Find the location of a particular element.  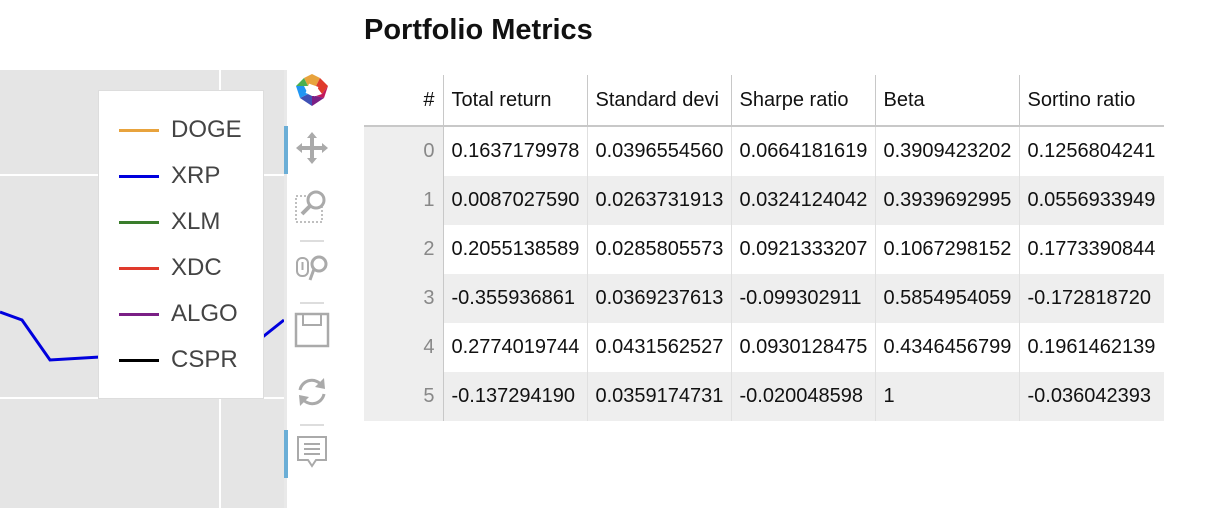

row-index: 3 is located at coordinates (404, 298).